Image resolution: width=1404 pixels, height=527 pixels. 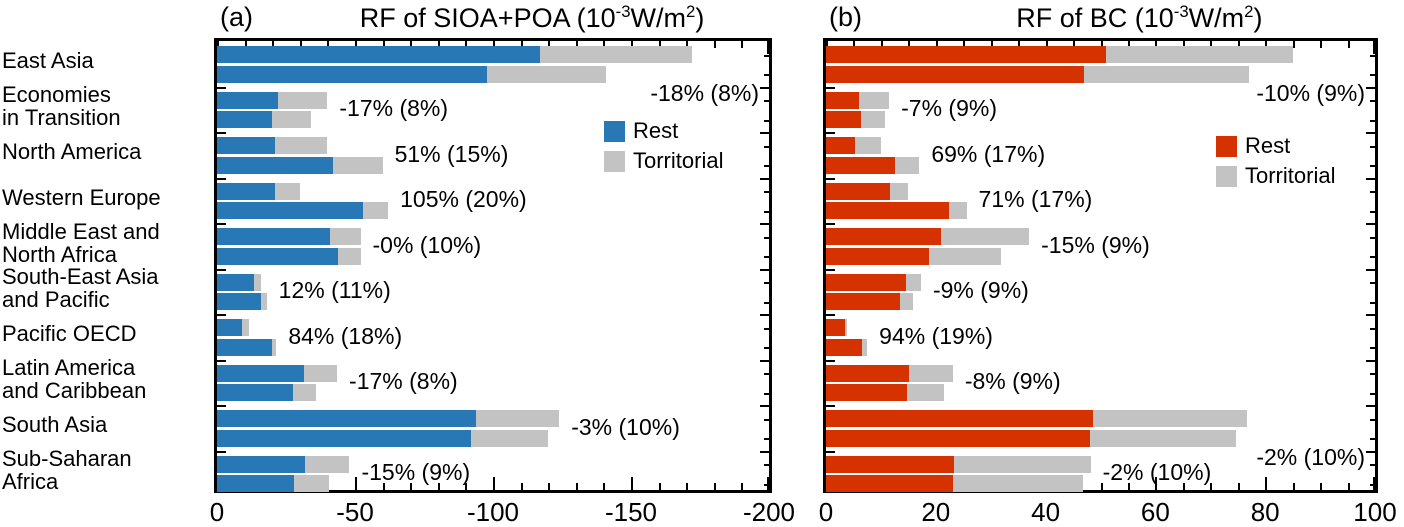 What do you see at coordinates (1216, 18) in the screenshot?
I see `title-text: W/m` at bounding box center [1216, 18].